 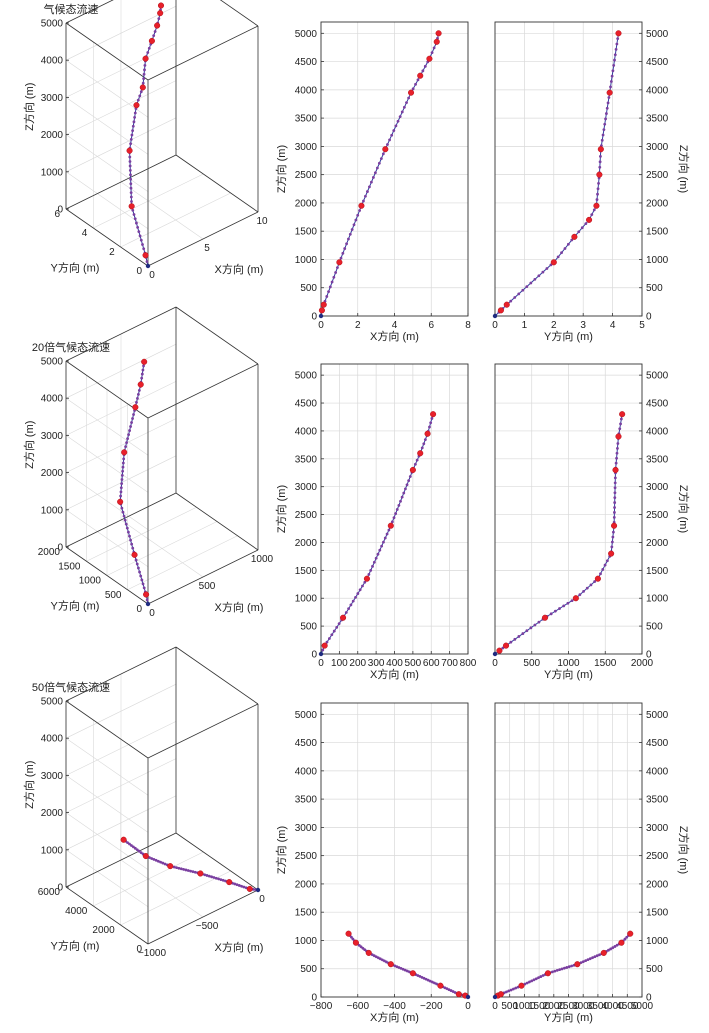 What do you see at coordinates (649, 655) in the screenshot?
I see `y-tick-label: 0` at bounding box center [649, 655].